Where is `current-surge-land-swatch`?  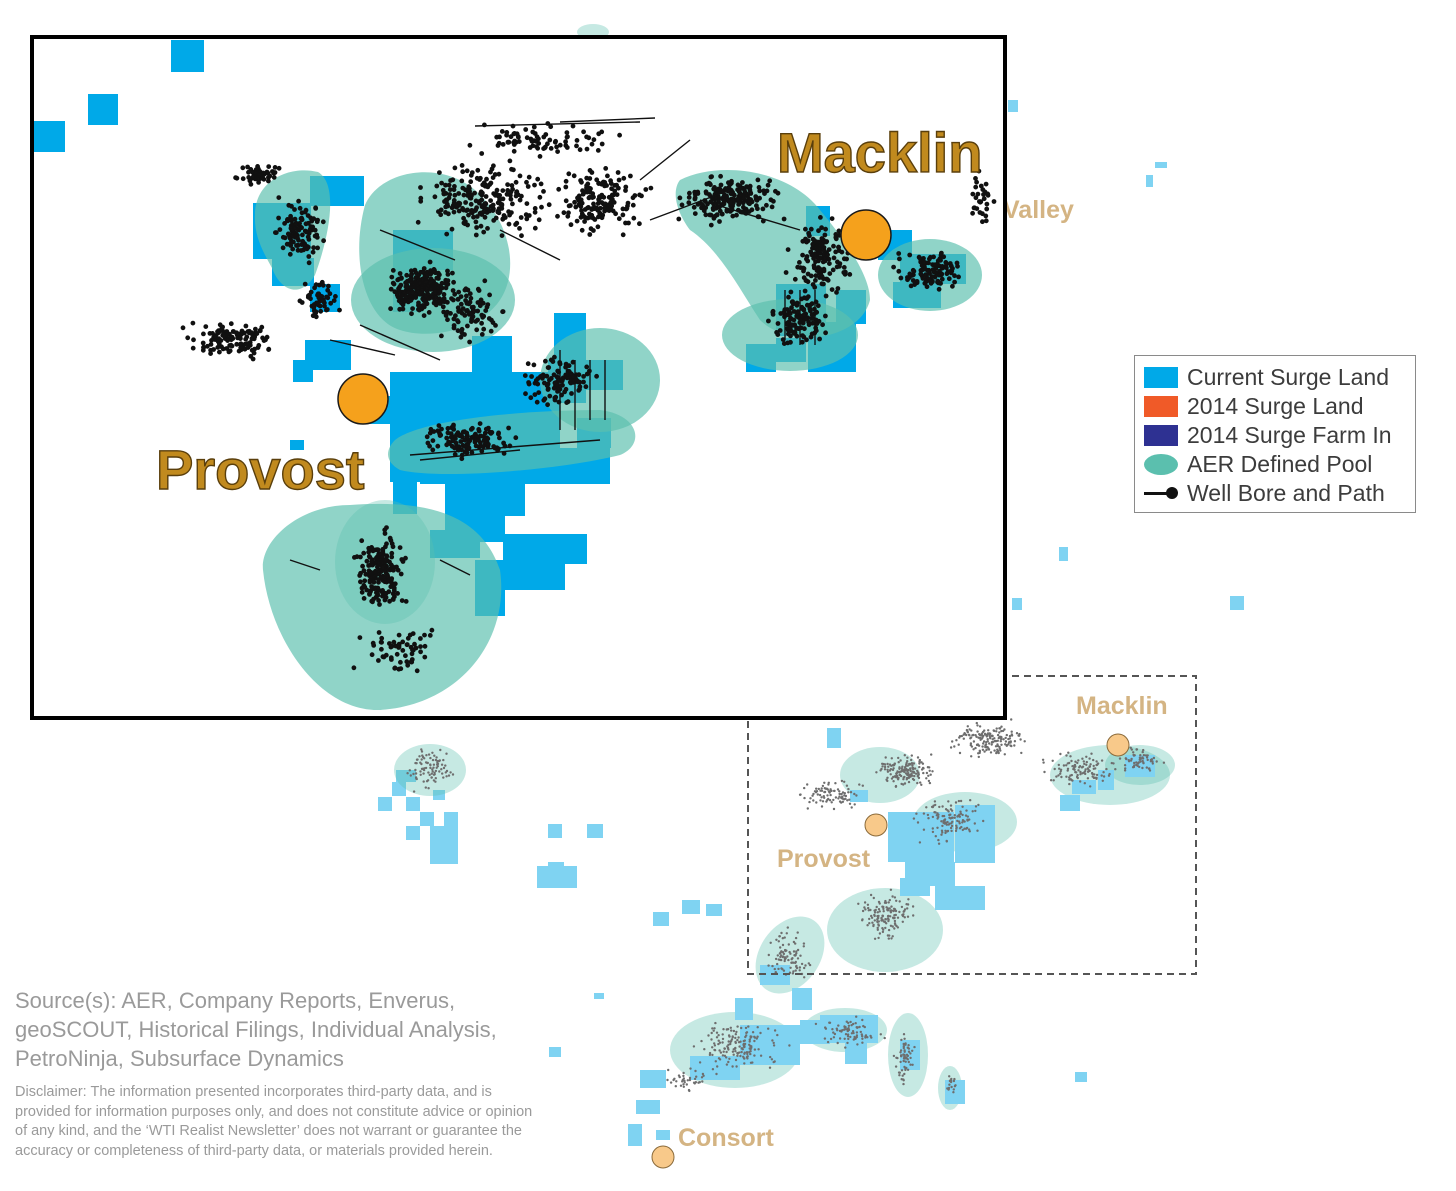
current-surge-land-swatch is located at coordinates (1161, 377).